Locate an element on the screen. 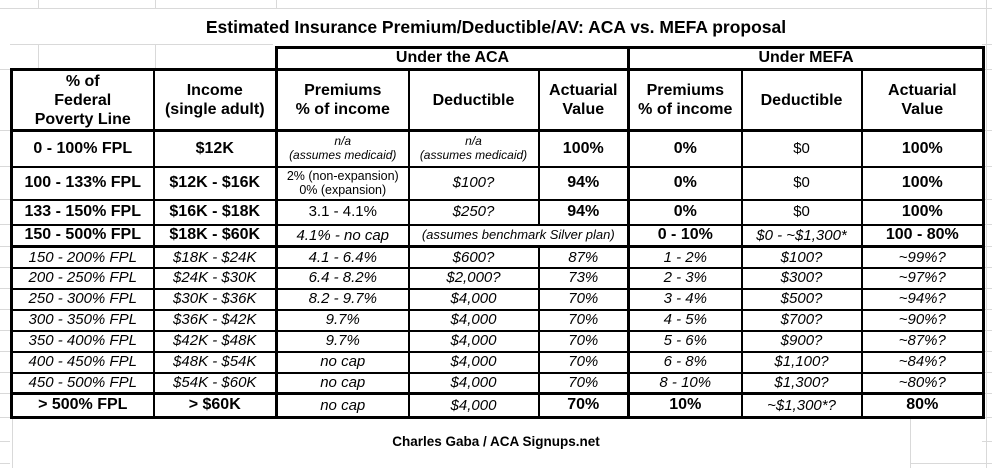 This screenshot has height=468, width=992. income-cell: $54K - $60K is located at coordinates (215, 383).